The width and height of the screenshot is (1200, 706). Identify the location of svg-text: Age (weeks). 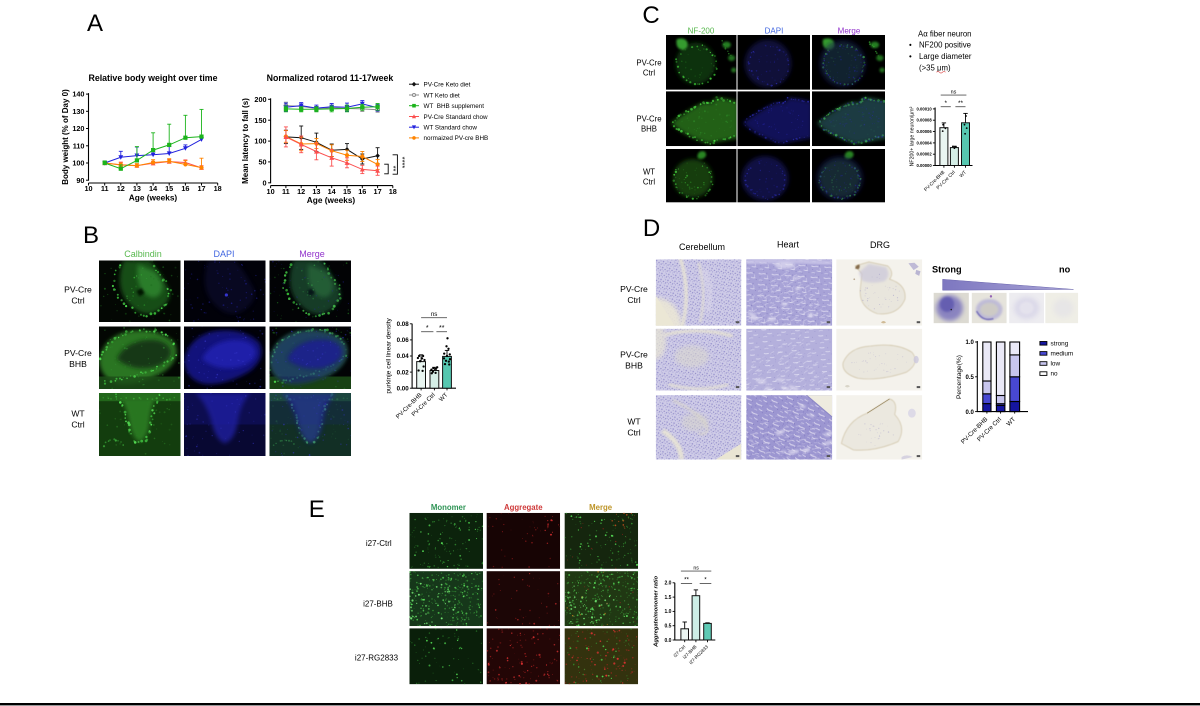
(153, 198).